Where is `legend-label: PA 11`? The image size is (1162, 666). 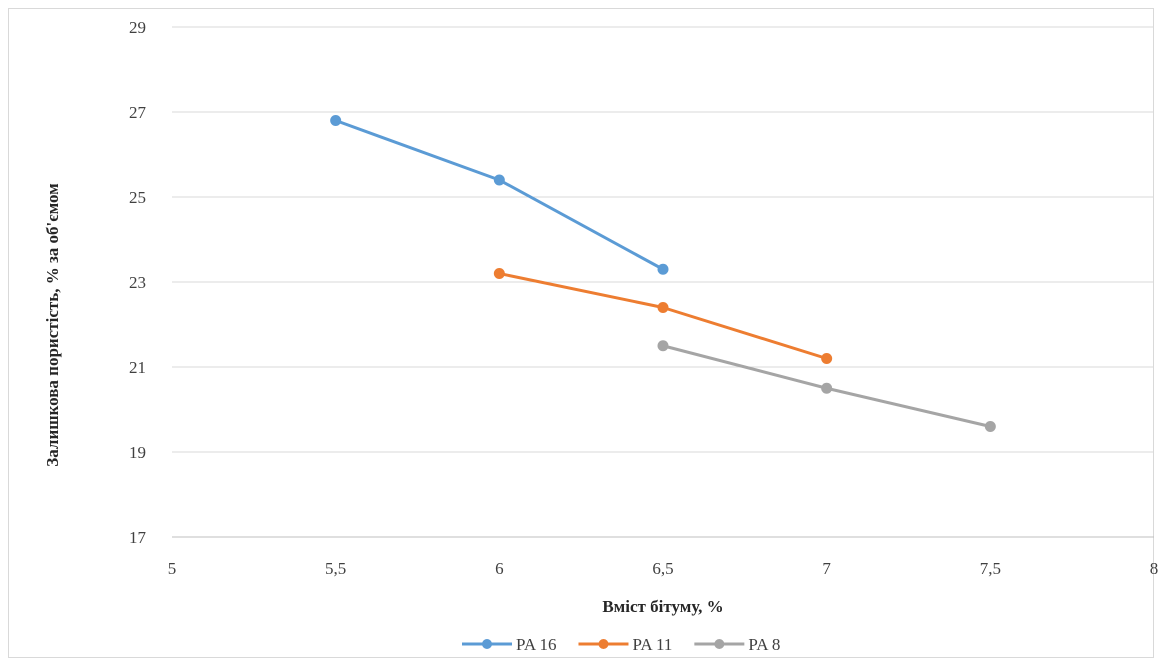
legend-label: PA 11 is located at coordinates (652, 644).